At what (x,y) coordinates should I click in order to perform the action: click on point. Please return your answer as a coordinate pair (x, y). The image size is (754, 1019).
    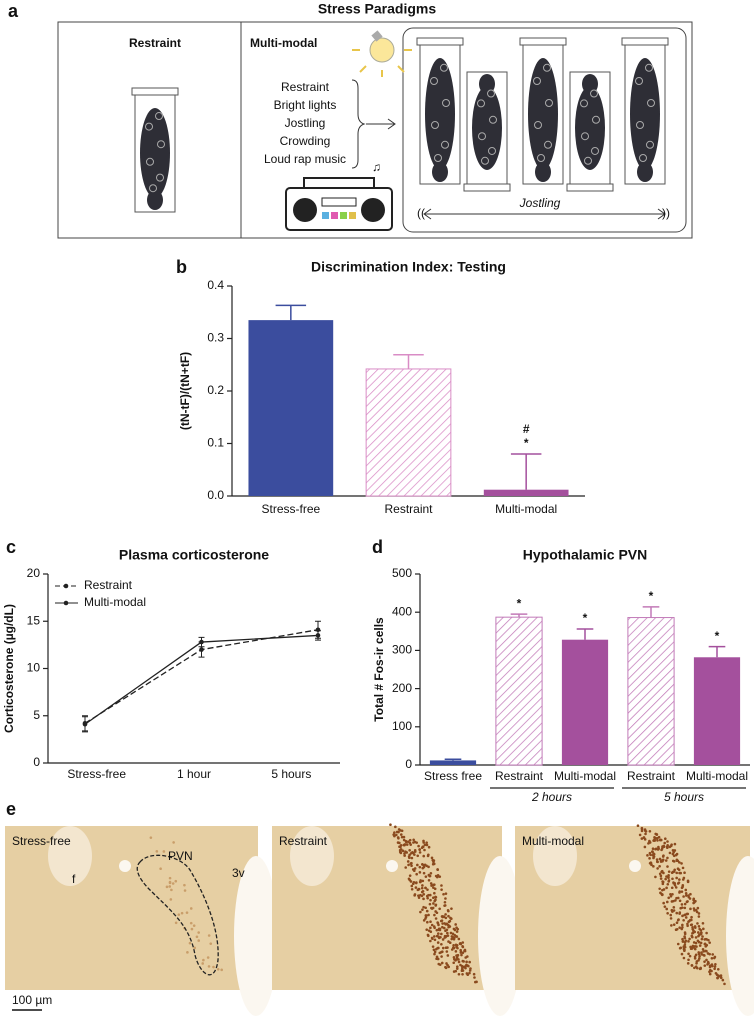
    Looking at the image, I should click on (318, 635).